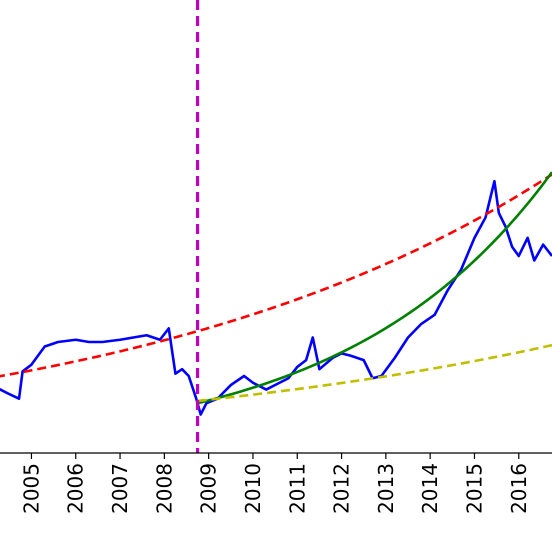 The height and width of the screenshot is (552, 552). I want to click on x-tick-label: 2015, so click(474, 488).